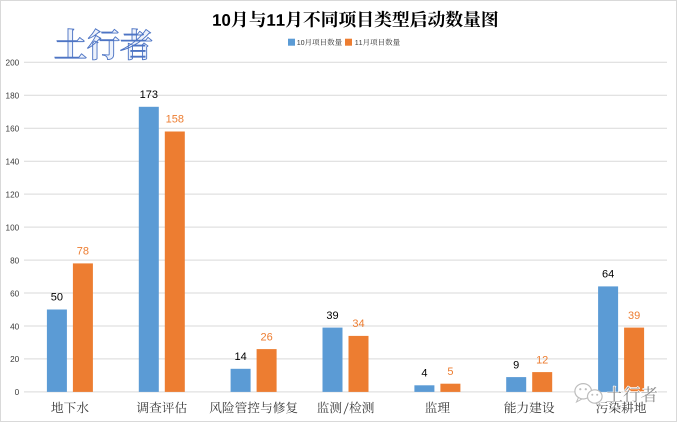 This screenshot has height=422, width=677. Describe the element at coordinates (175, 120) in the screenshot. I see `svg-text: 158` at that location.